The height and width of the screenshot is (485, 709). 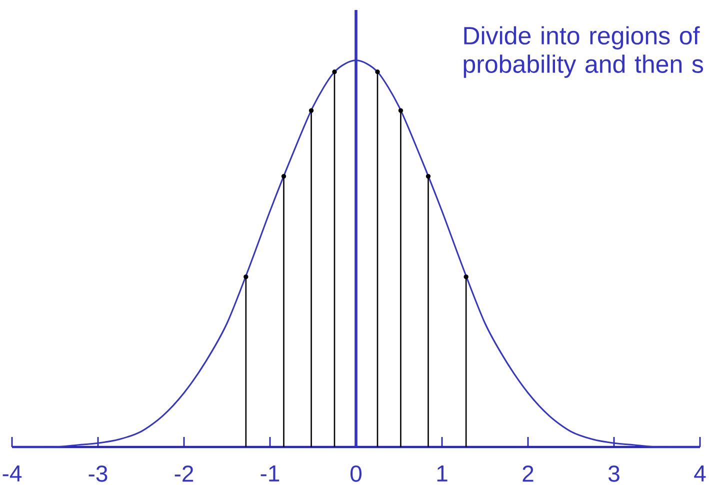 What do you see at coordinates (700, 474) in the screenshot?
I see `x-tick-label: 4` at bounding box center [700, 474].